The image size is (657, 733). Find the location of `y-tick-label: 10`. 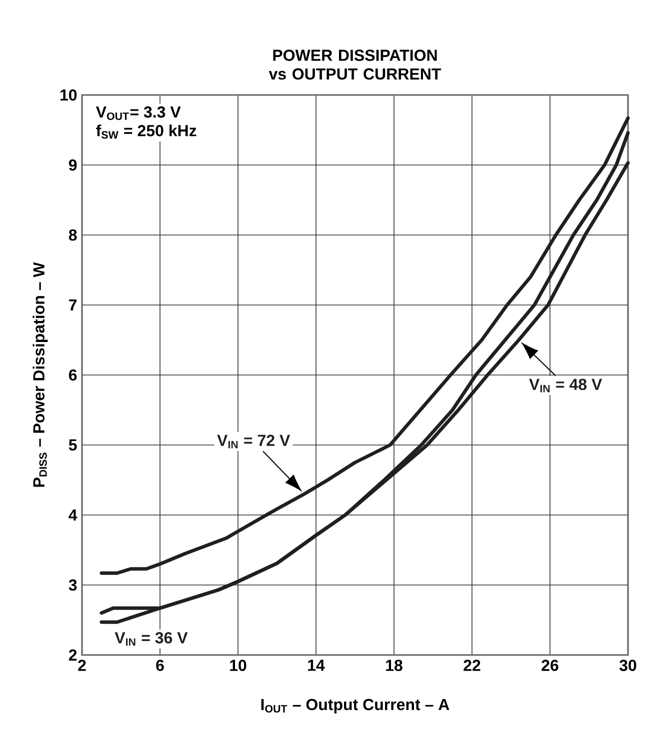

y-tick-label: 10 is located at coordinates (68, 95).